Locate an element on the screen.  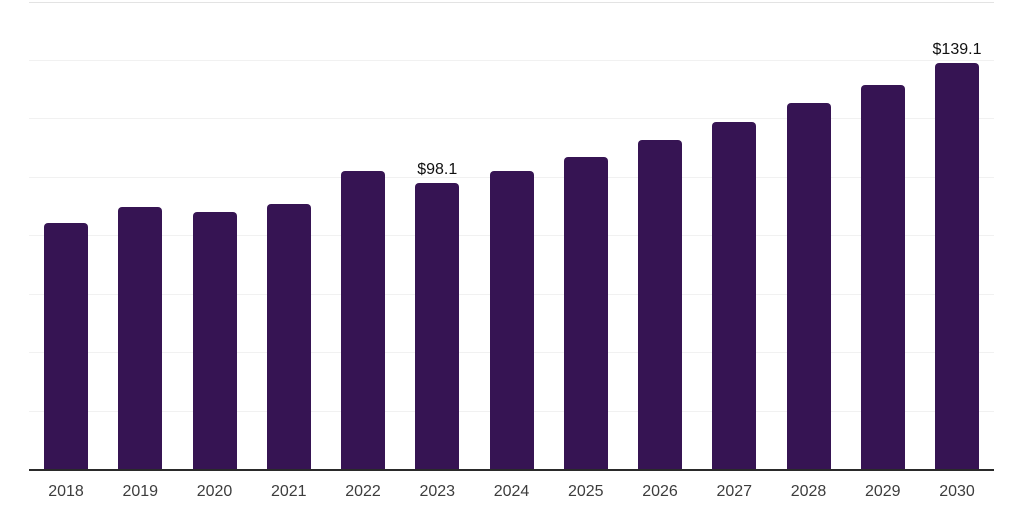
x-tick-label-2020: 2020 is located at coordinates (215, 491).